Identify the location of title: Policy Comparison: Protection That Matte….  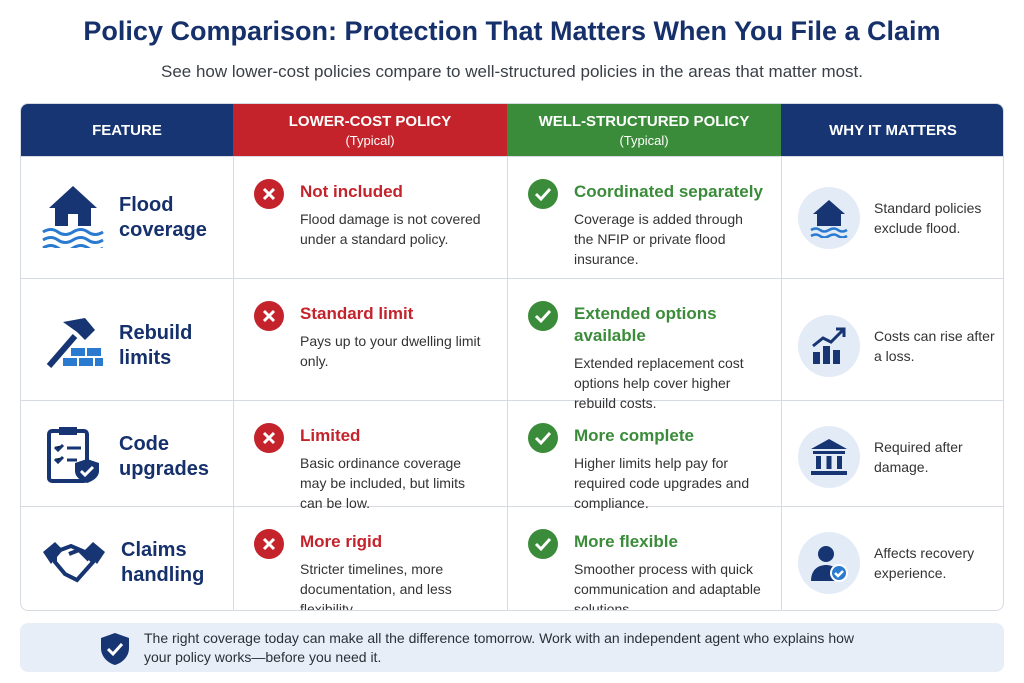
(512, 31).